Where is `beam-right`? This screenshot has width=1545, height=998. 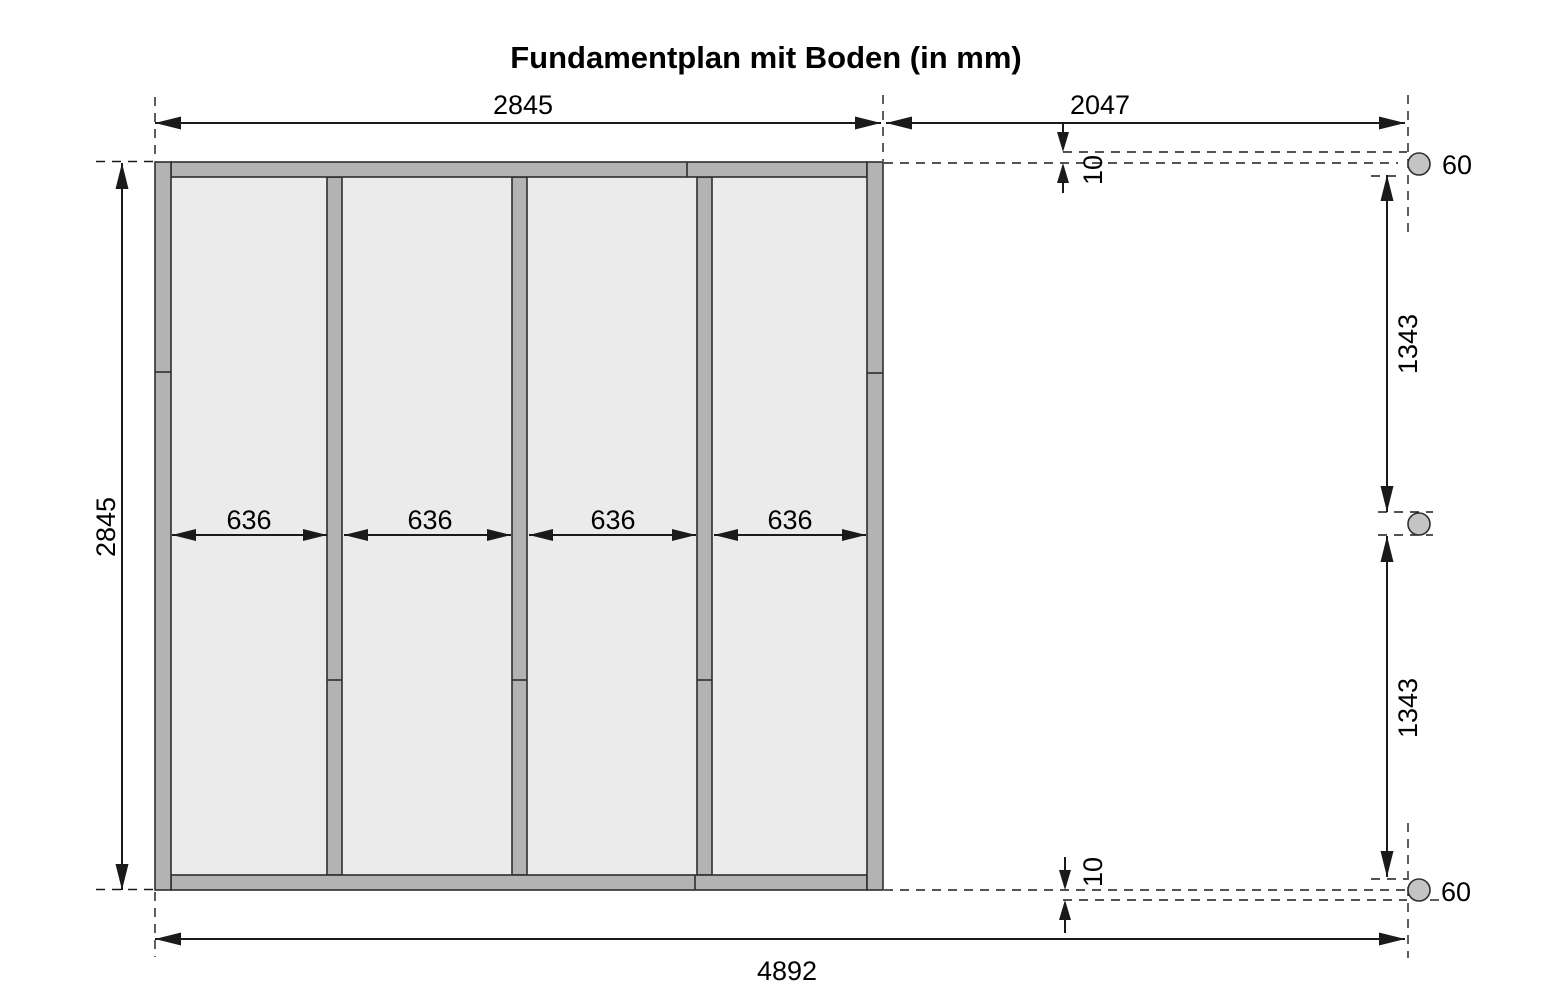 beam-right is located at coordinates (875, 526).